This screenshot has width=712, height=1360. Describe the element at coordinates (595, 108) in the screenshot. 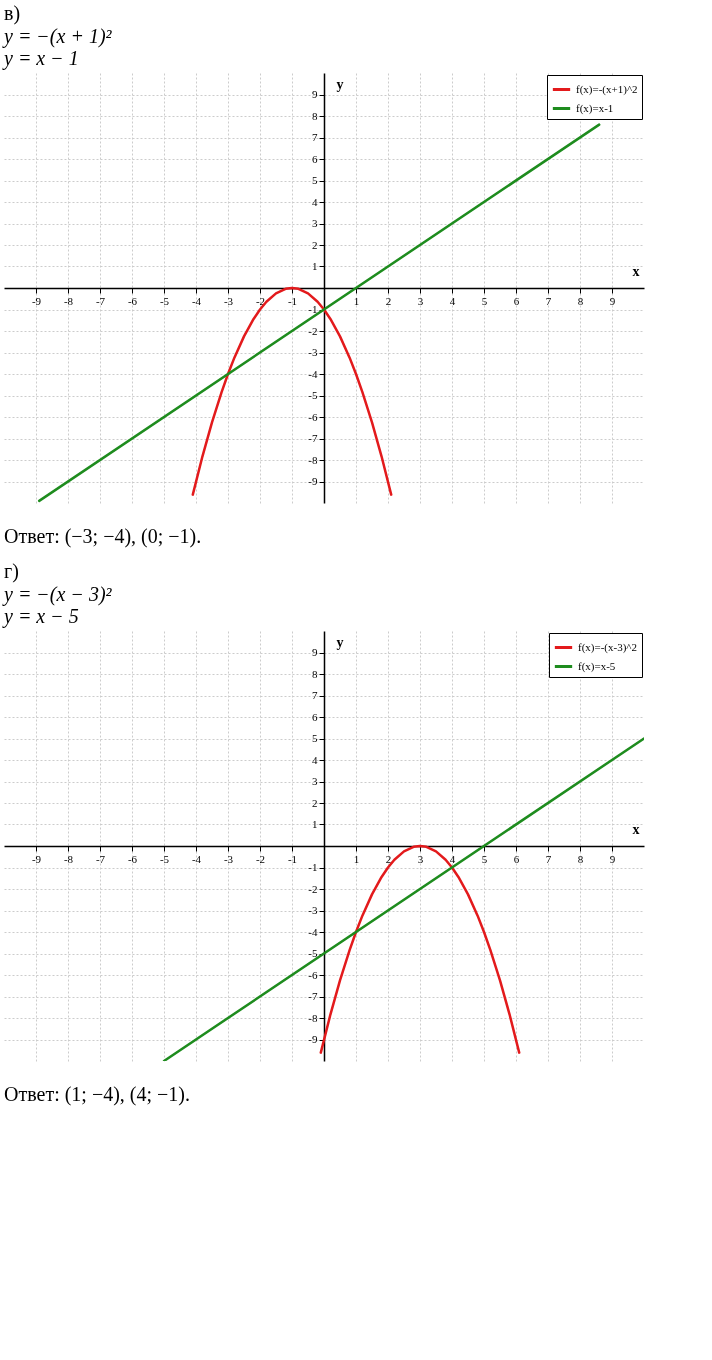

I see `legend-label: f(x)=x-1` at that location.